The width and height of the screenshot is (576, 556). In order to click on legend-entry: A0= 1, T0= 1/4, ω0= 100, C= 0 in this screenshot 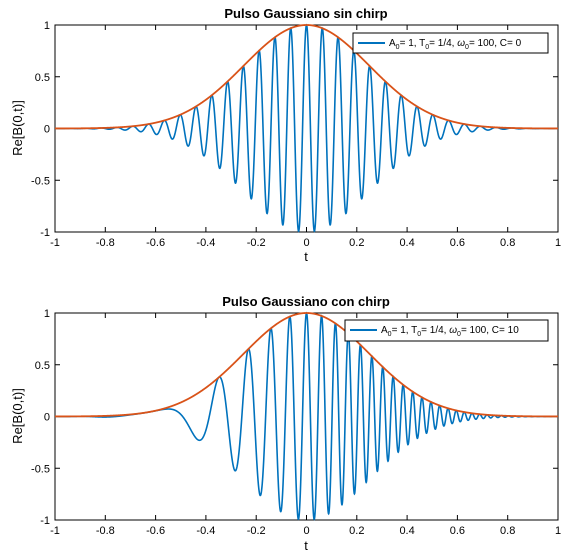, I will do `click(455, 44)`.